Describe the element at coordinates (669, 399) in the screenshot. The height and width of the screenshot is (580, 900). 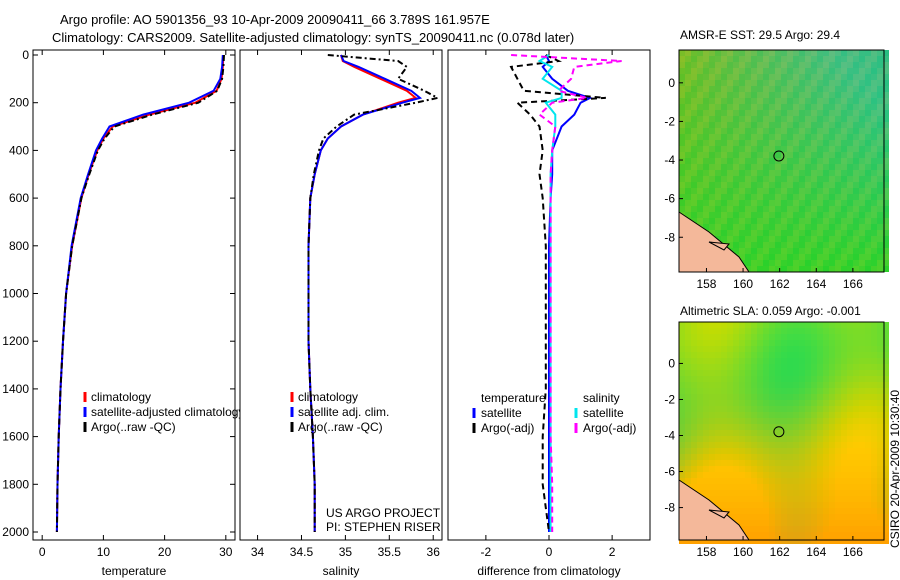
I see `y-tick-label: -2` at that location.